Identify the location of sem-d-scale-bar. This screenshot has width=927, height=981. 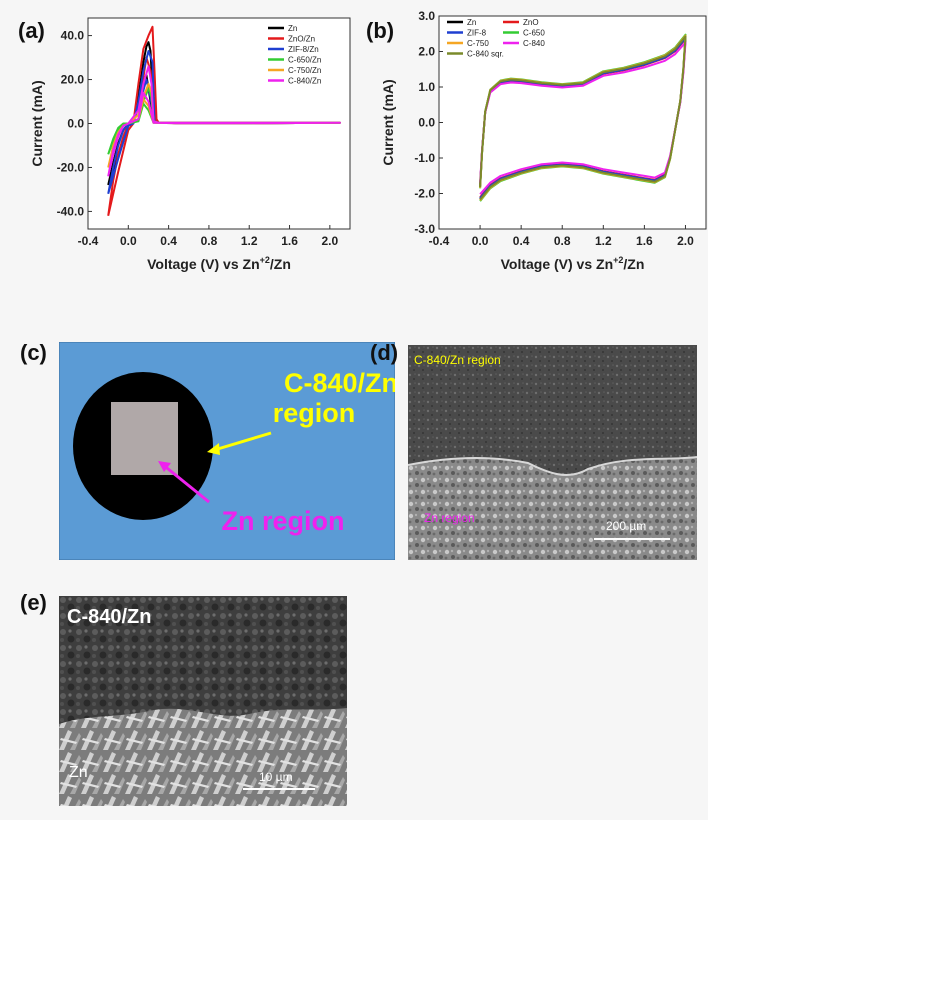
(632, 539).